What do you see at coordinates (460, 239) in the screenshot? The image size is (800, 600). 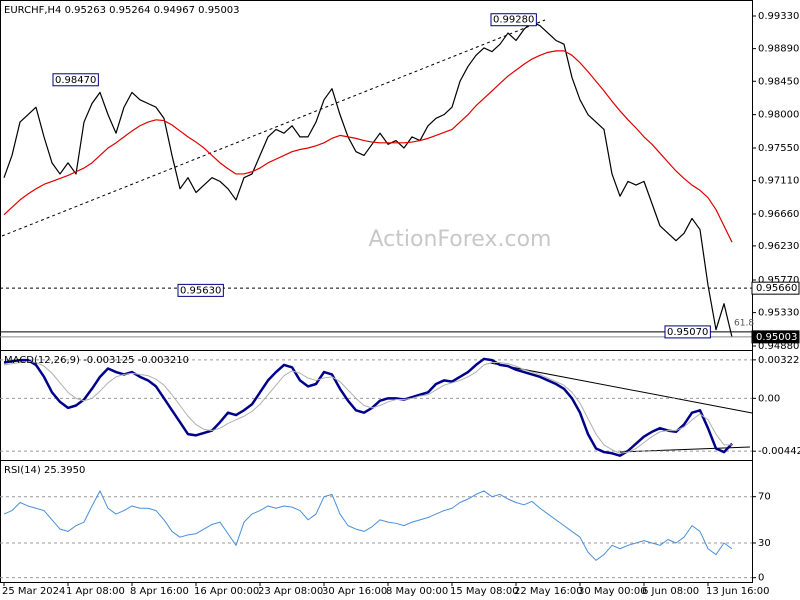 I see `watermark: ActionForex.com` at bounding box center [460, 239].